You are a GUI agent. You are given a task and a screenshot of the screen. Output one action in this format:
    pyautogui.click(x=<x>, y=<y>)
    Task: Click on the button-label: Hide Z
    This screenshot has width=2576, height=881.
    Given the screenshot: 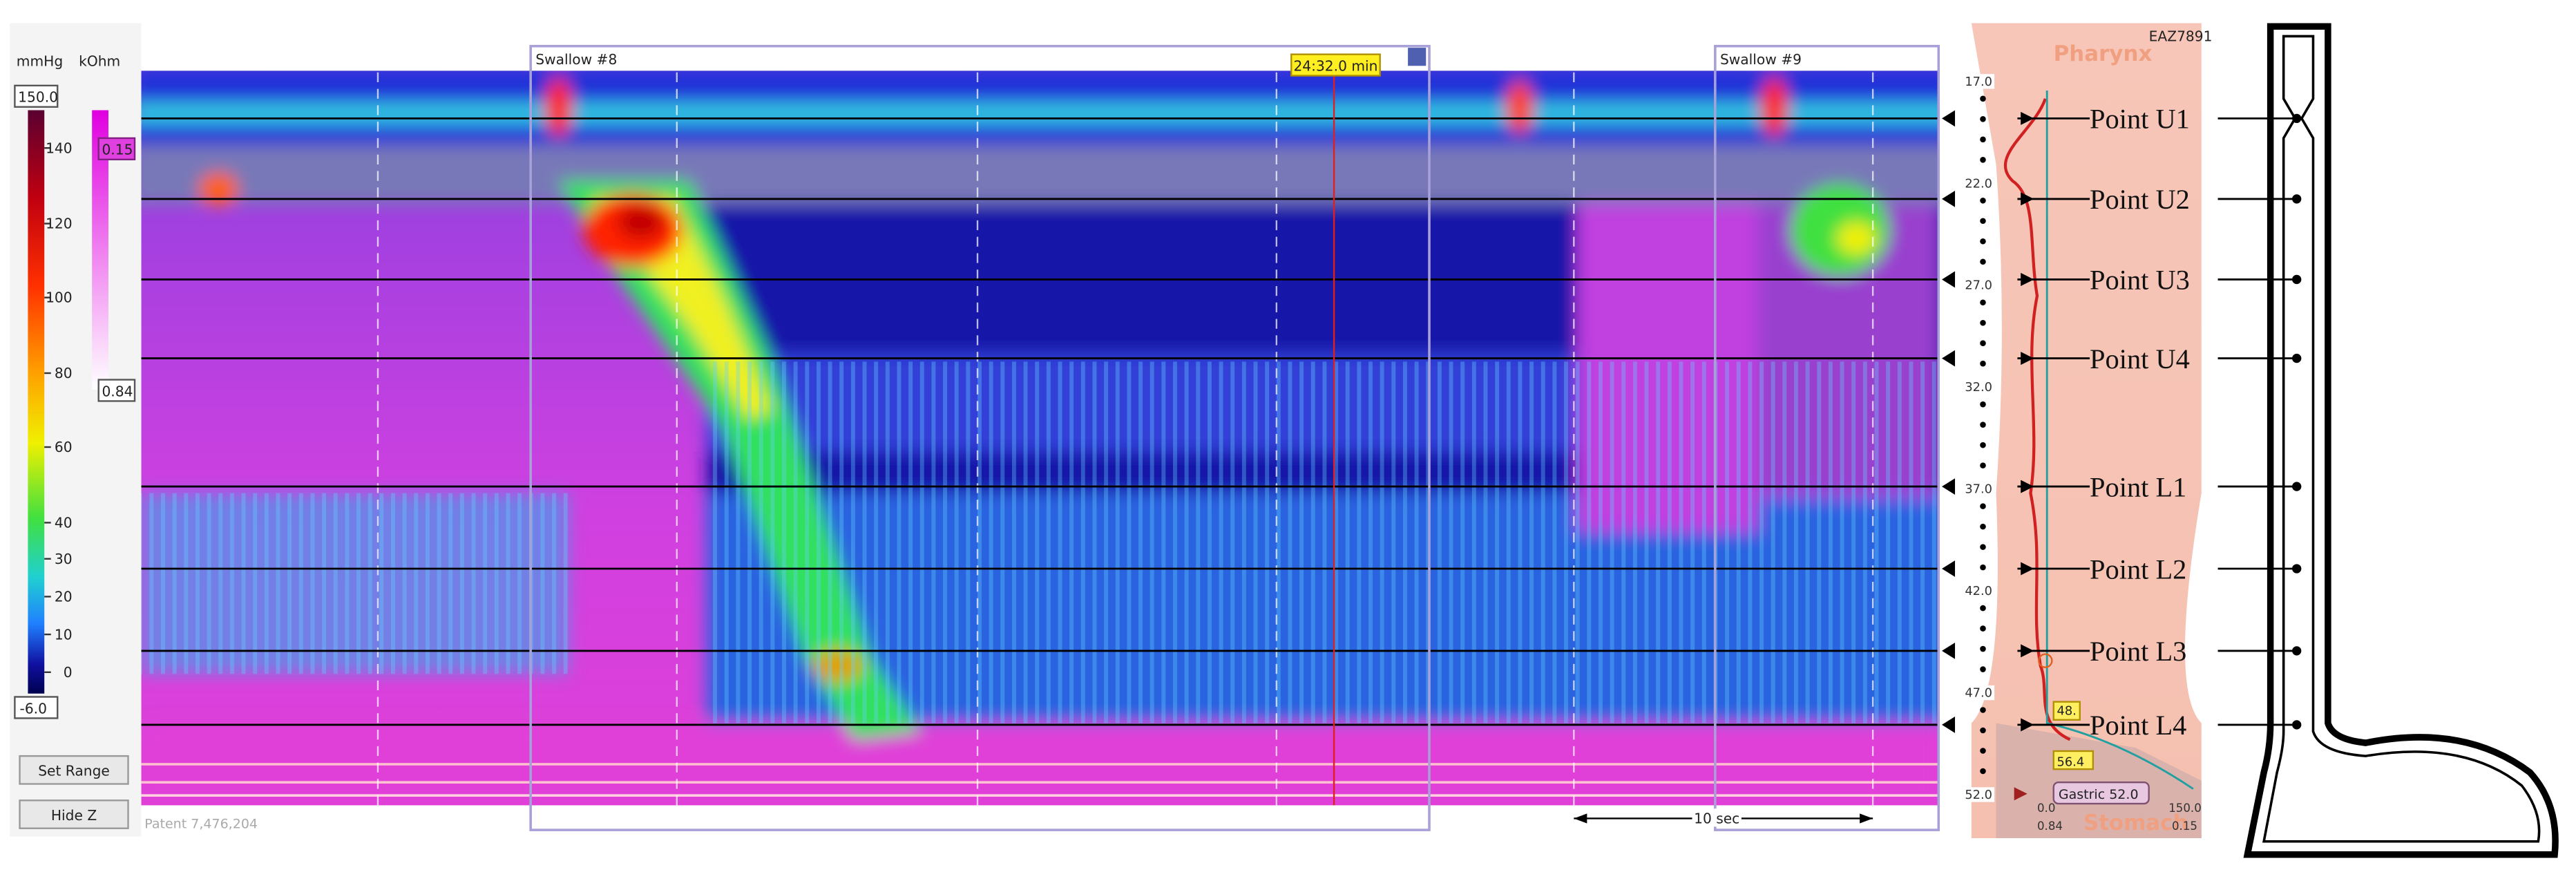 What is the action you would take?
    pyautogui.click(x=74, y=816)
    